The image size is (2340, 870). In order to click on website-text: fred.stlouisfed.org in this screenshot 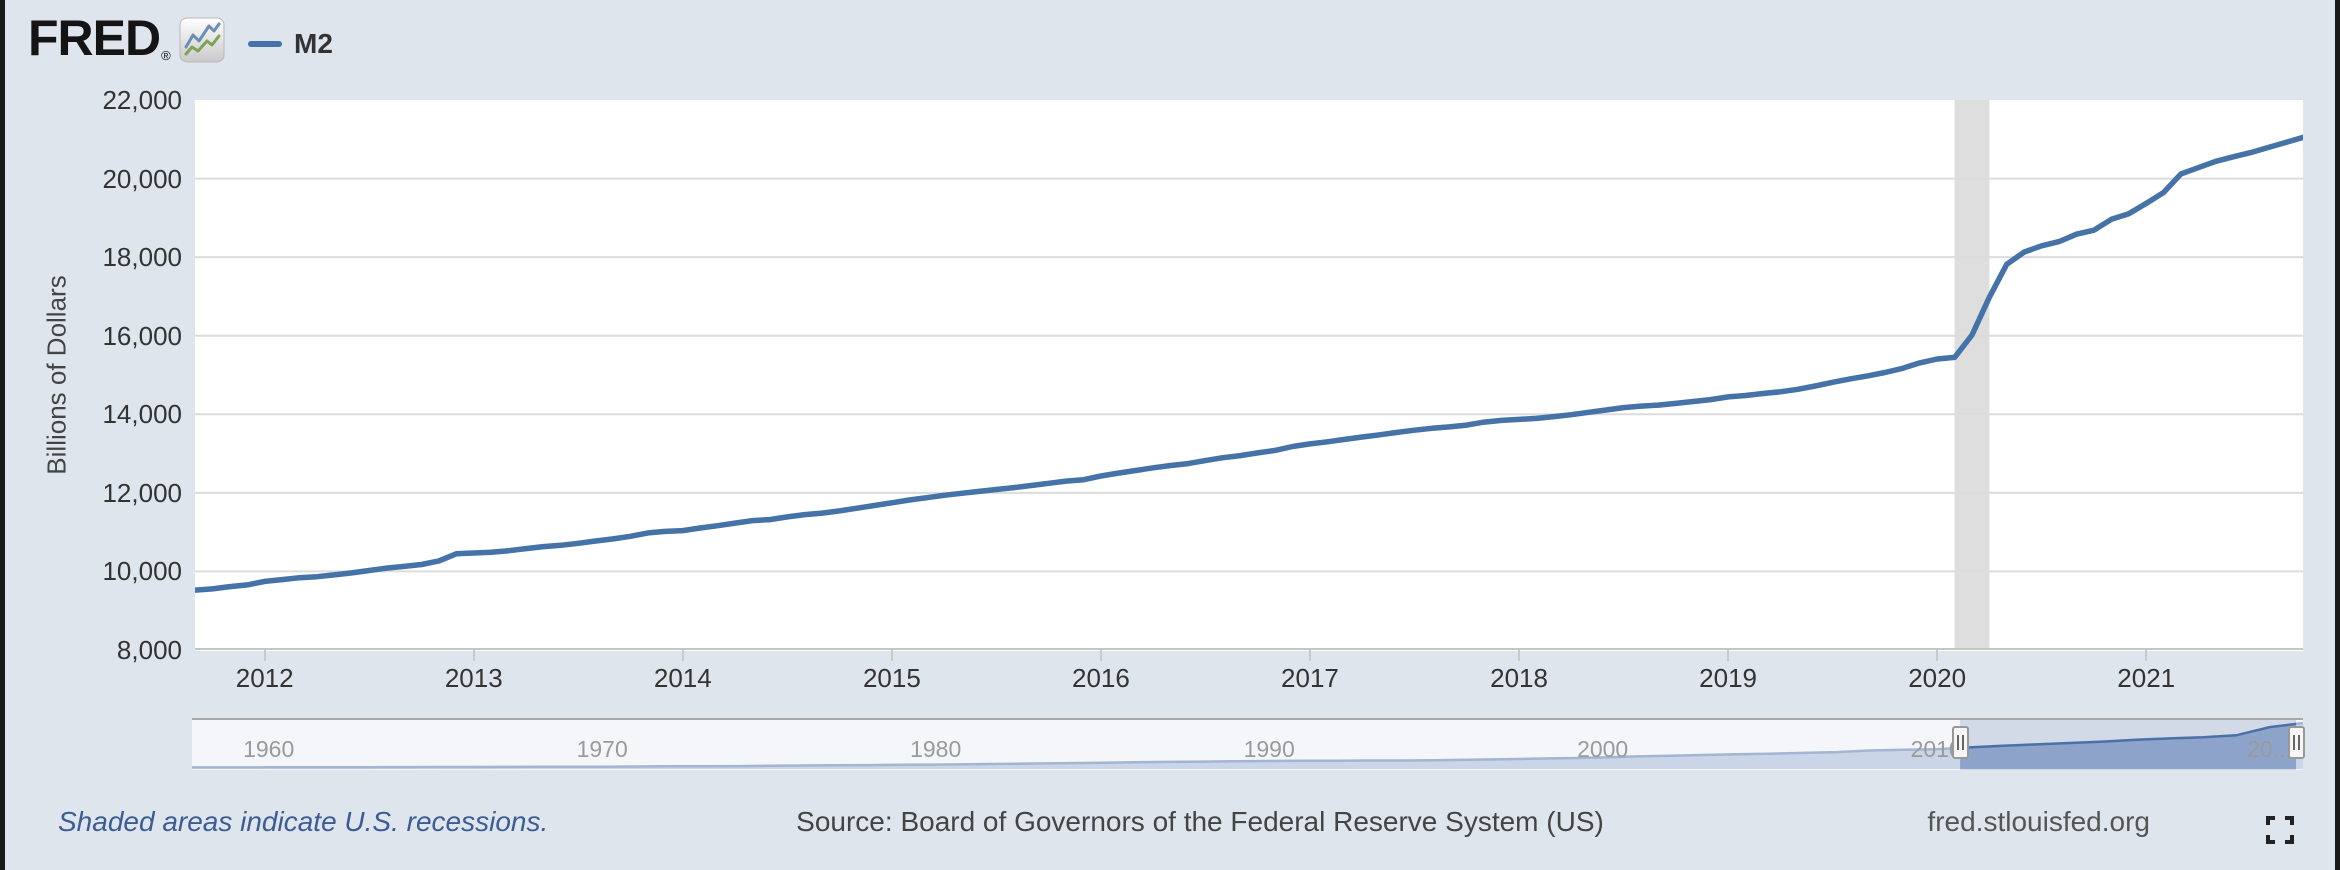, I will do `click(2038, 821)`.